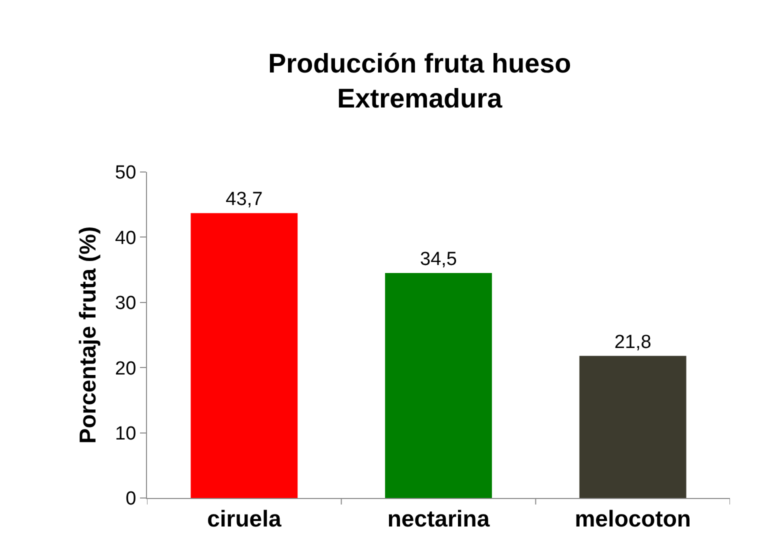 The width and height of the screenshot is (763, 556). I want to click on x-tick-label: ciruela, so click(244, 519).